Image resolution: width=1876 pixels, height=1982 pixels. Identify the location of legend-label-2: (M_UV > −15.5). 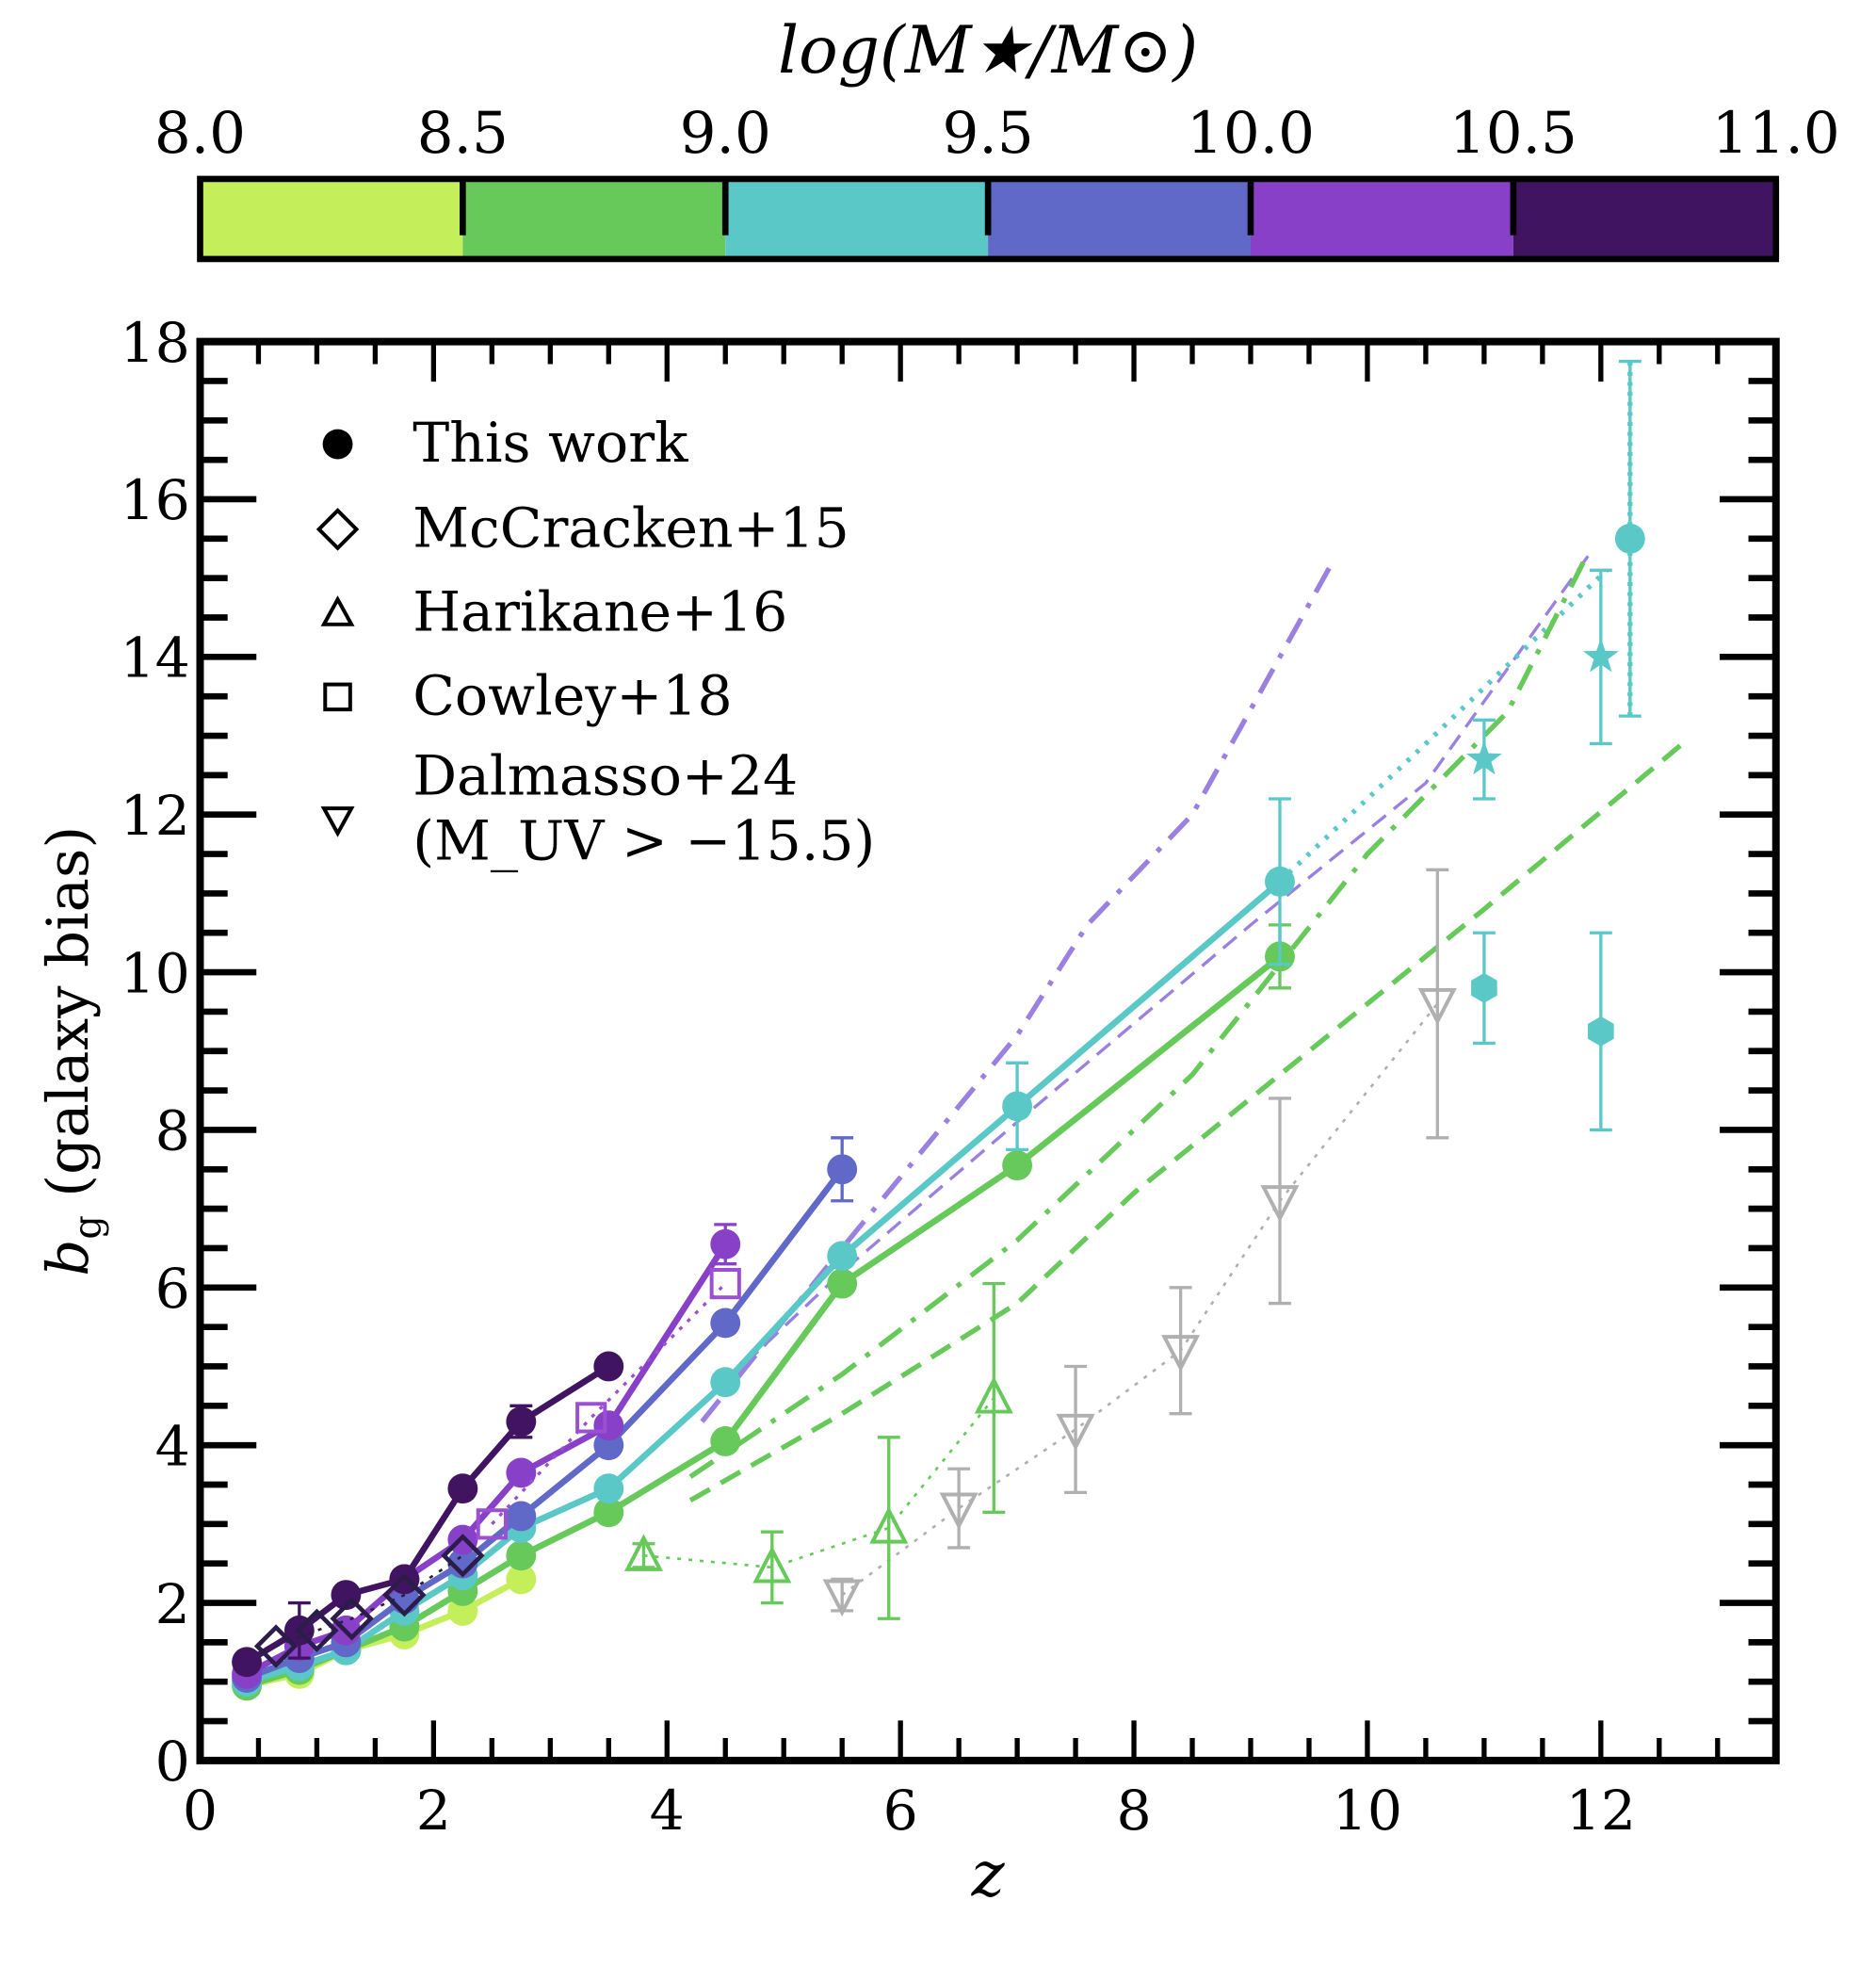
(643, 841).